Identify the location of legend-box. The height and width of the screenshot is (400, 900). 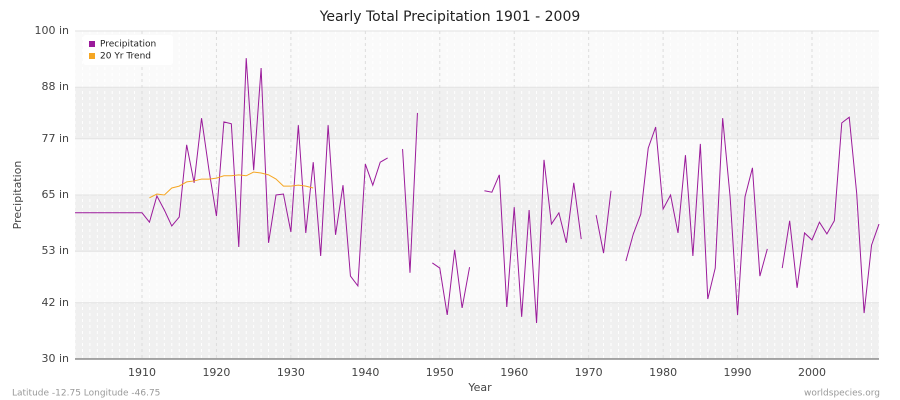
(128, 50).